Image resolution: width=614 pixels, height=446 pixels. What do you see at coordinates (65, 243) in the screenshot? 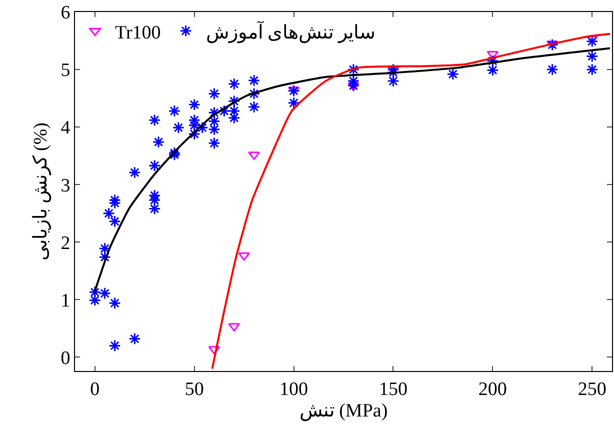
I see `y-tick-label: 2` at bounding box center [65, 243].